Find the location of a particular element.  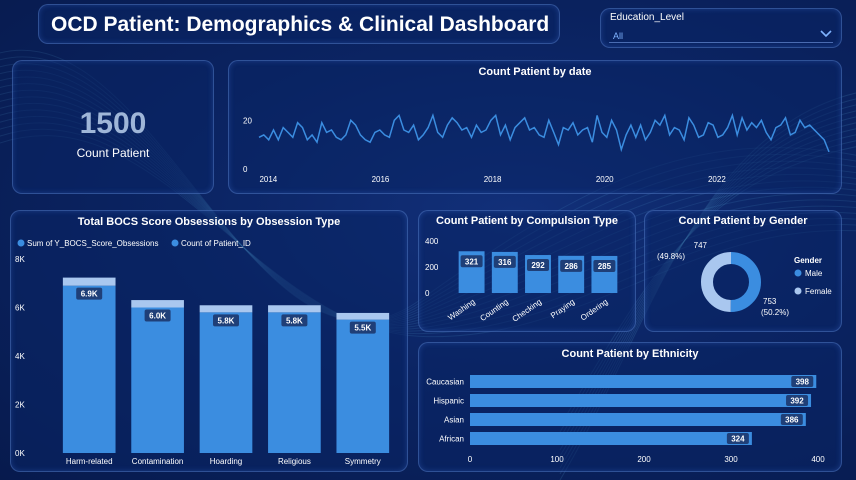

data-label: 316 is located at coordinates (505, 262).